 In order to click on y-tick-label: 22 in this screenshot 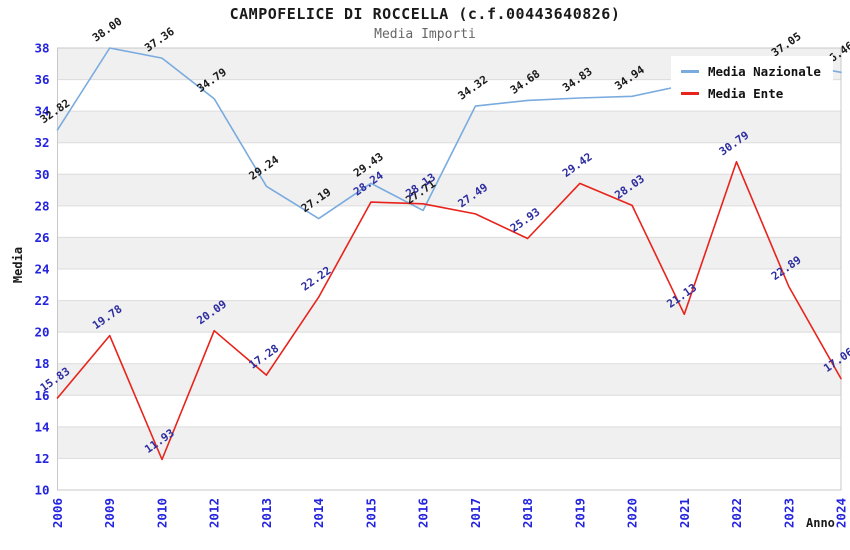, I will do `click(41, 300)`.